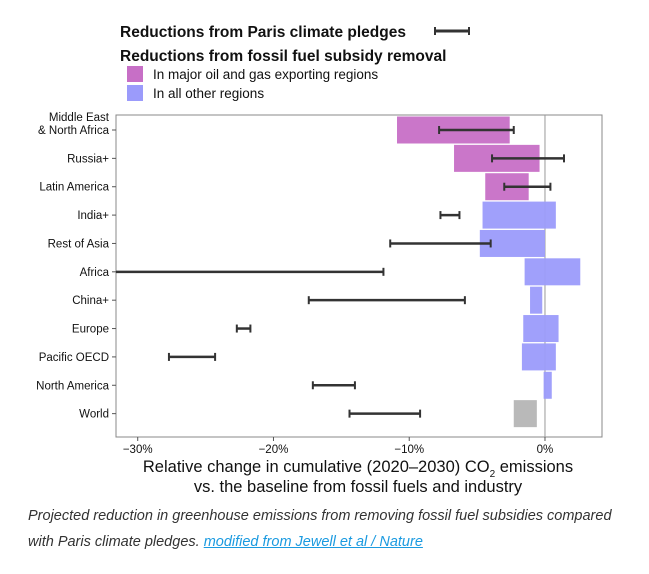  I want to click on legend-swatch-other, so click(135, 93).